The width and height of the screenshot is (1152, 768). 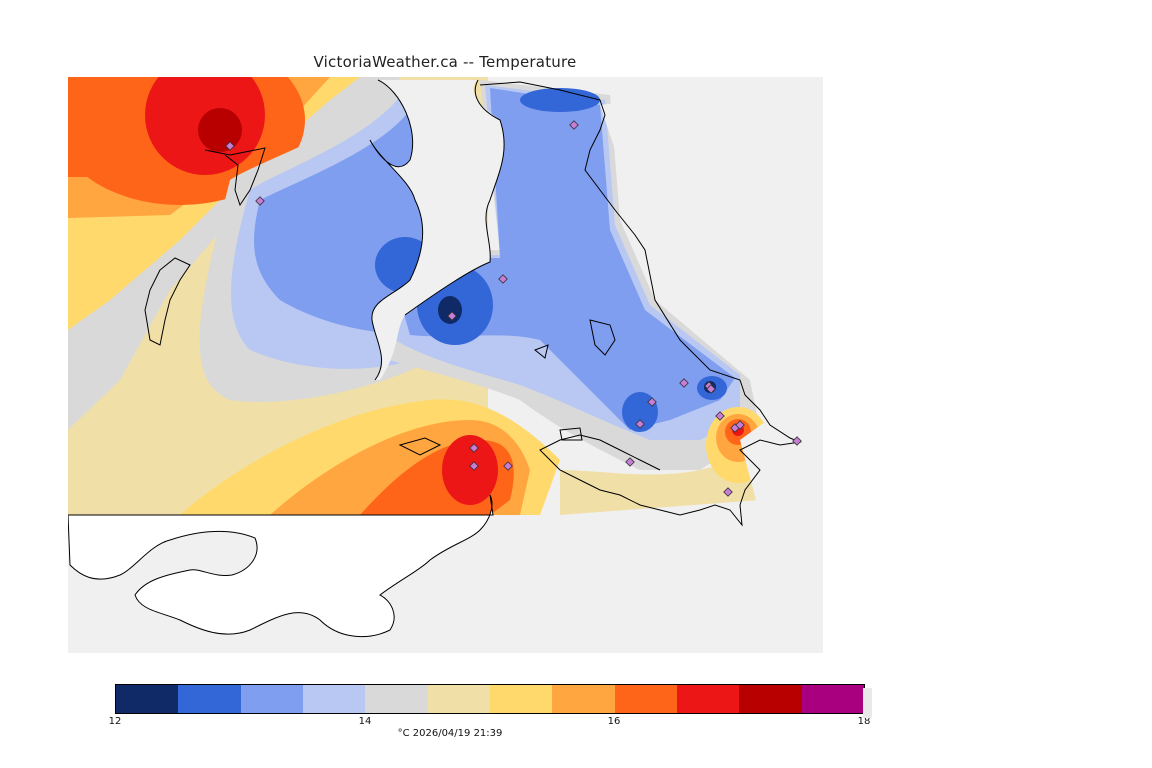 I want to click on south-land, so click(x=281, y=566).